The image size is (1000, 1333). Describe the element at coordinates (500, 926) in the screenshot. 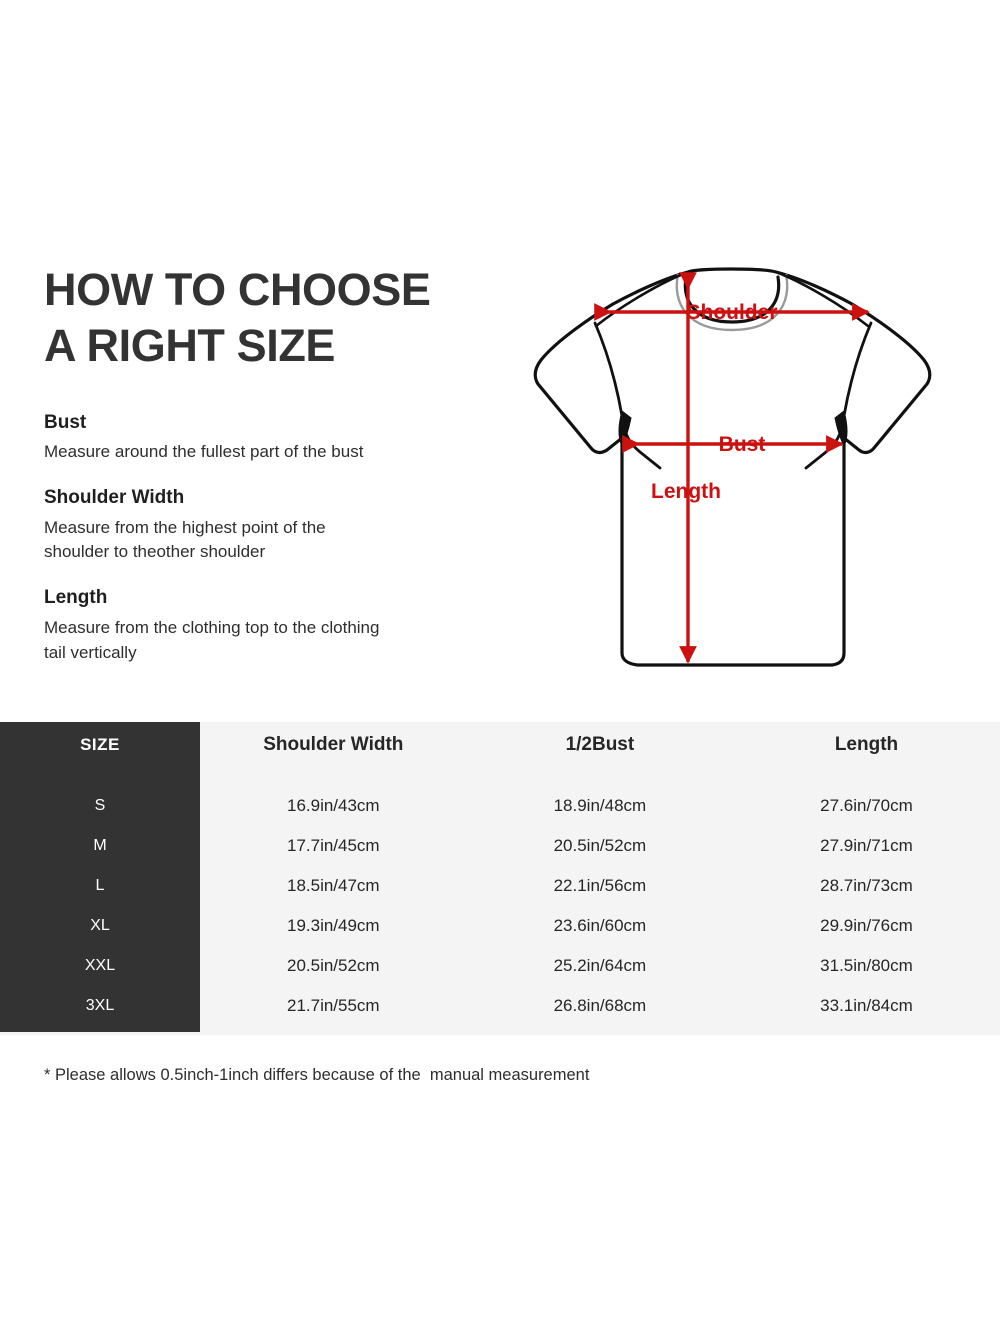

I see `table-row: XL 19.3in/49cm 23.6in/60cm 29.9in/76cm` at that location.